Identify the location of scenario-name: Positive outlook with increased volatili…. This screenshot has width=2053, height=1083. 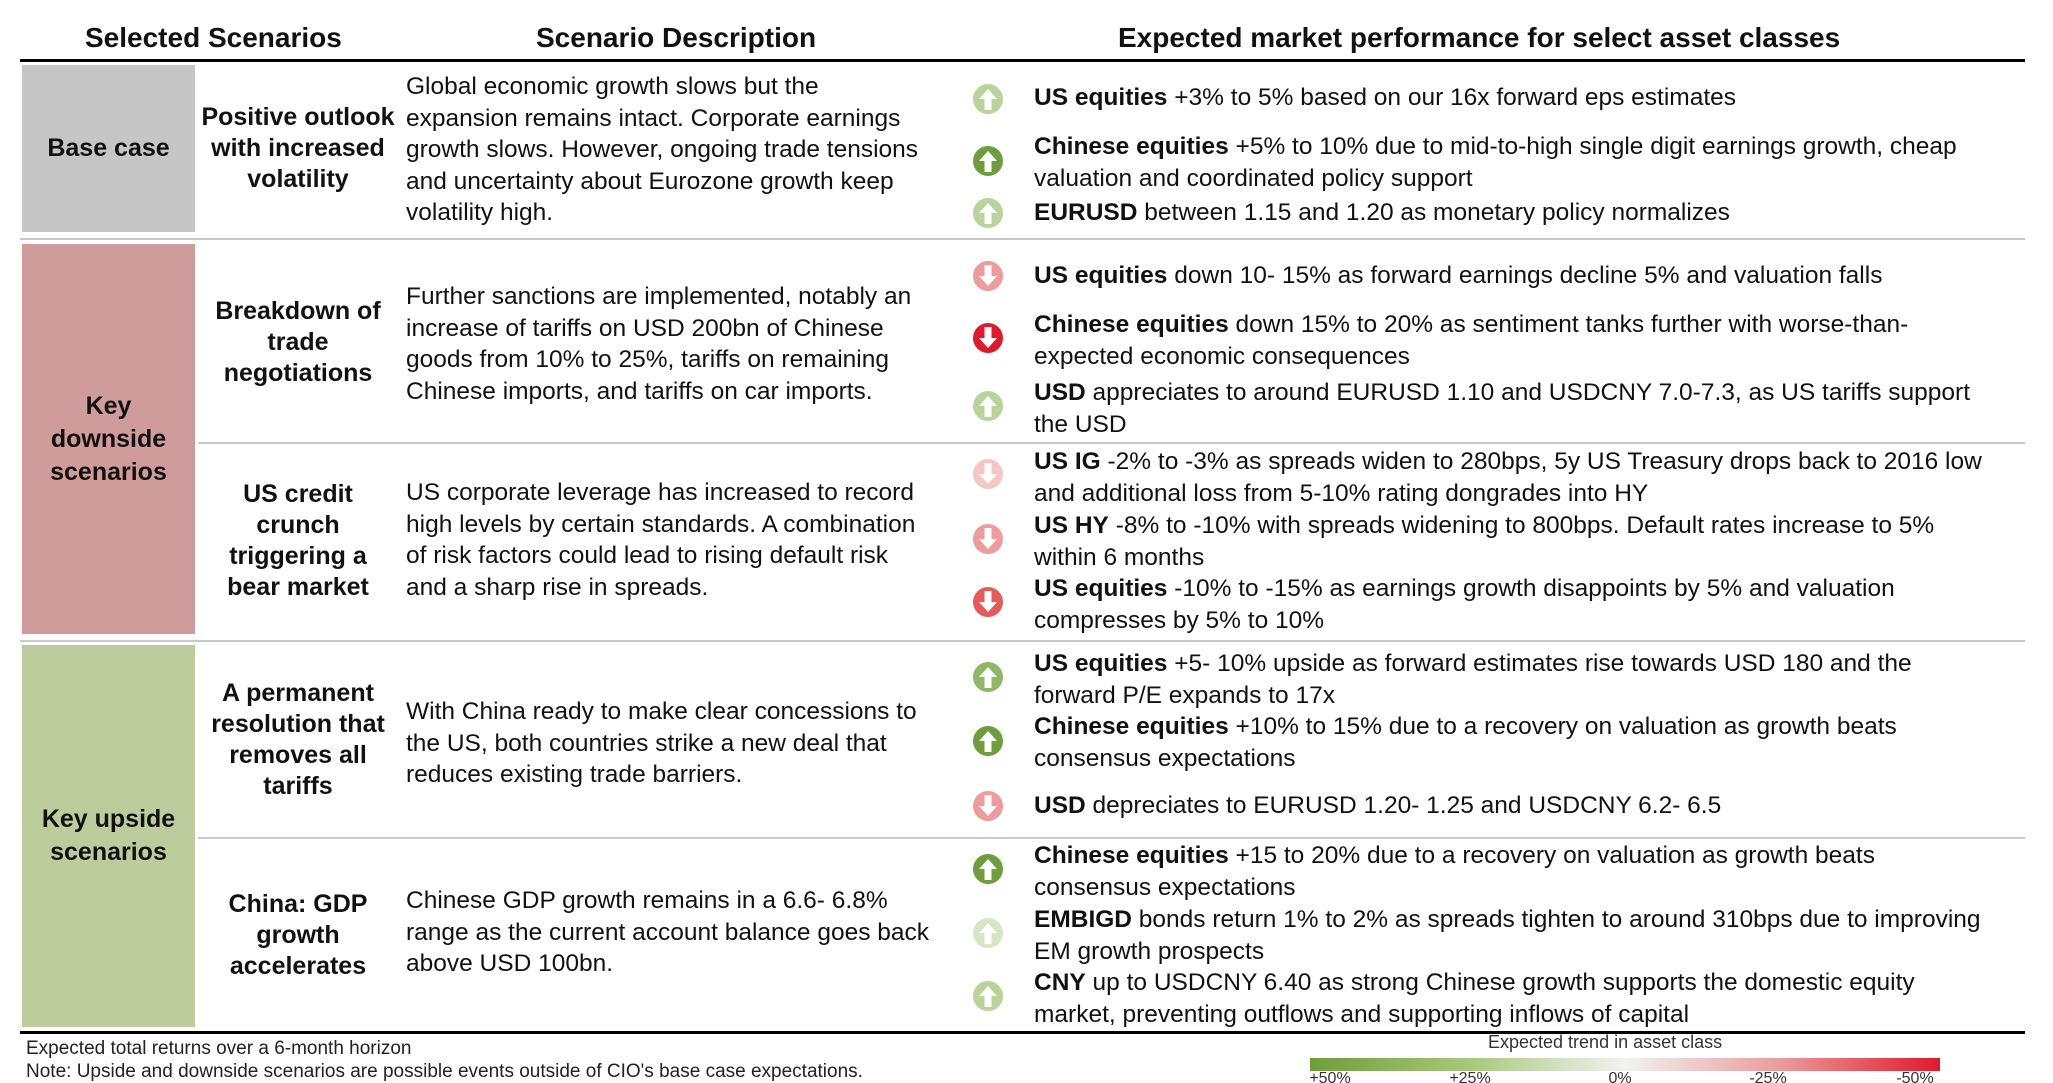
(298, 148).